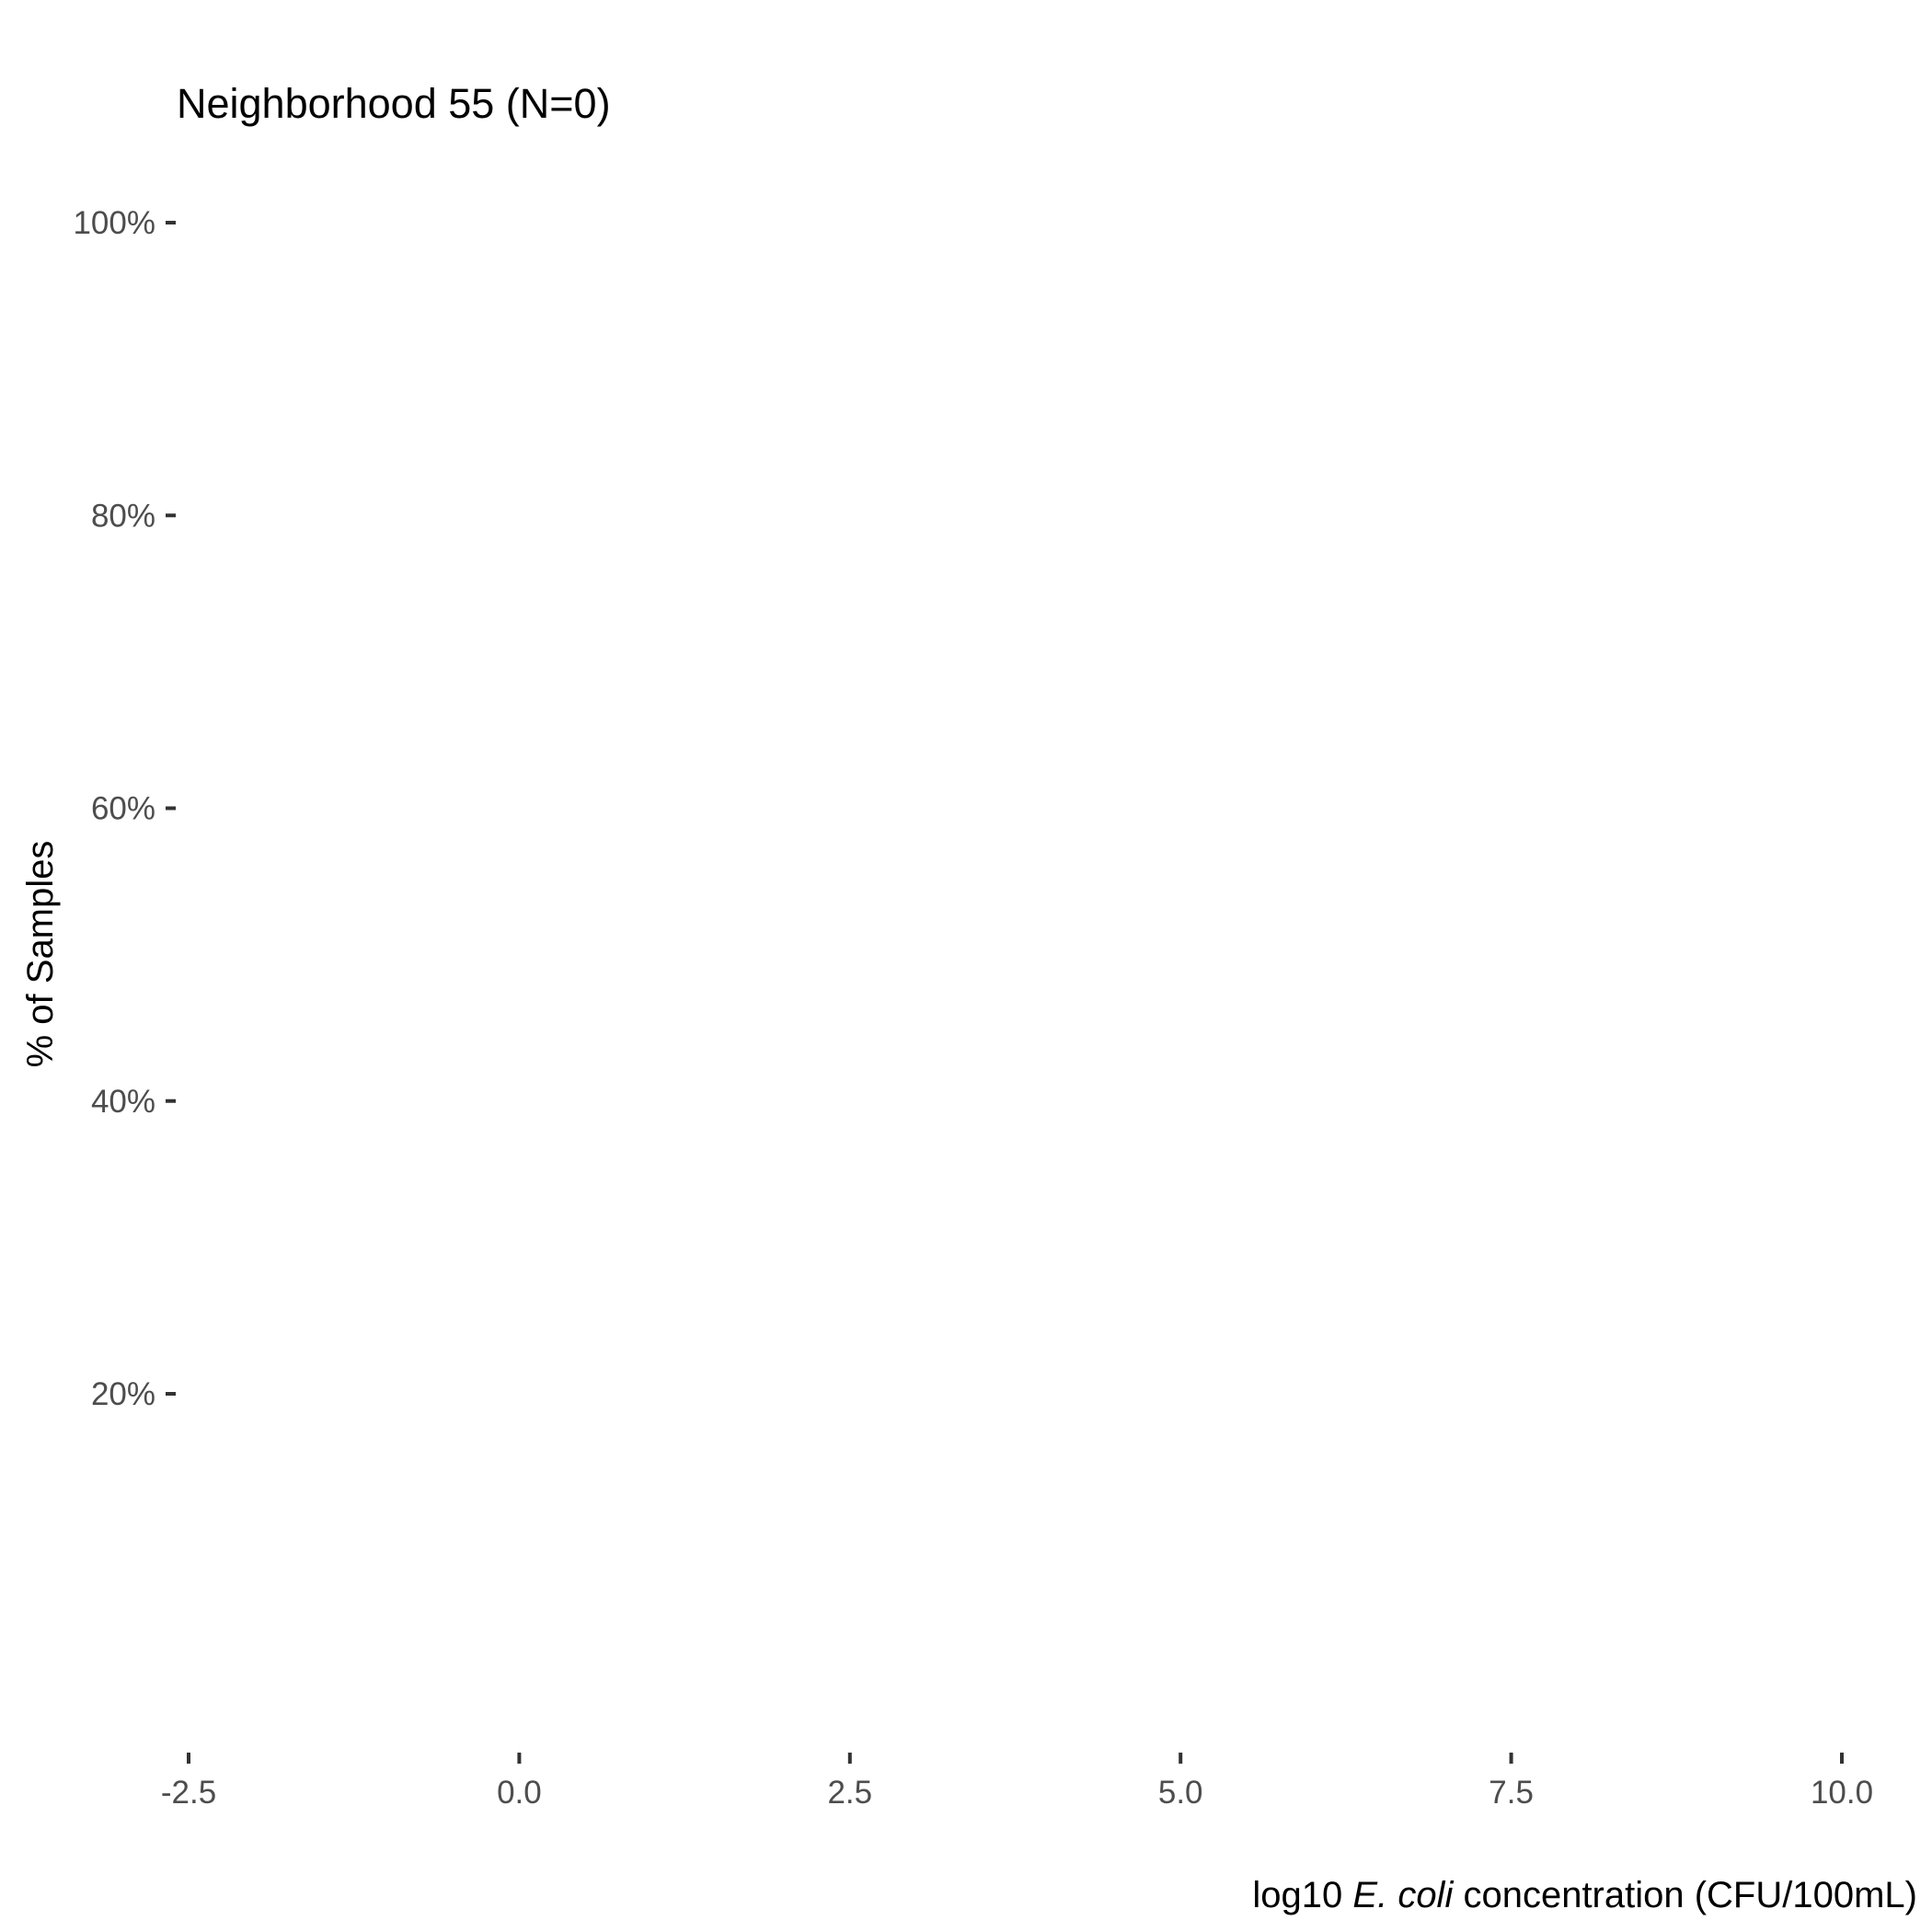 The image size is (1932, 1932). Describe the element at coordinates (1180, 1793) in the screenshot. I see `x-tick-label: 5.0` at that location.